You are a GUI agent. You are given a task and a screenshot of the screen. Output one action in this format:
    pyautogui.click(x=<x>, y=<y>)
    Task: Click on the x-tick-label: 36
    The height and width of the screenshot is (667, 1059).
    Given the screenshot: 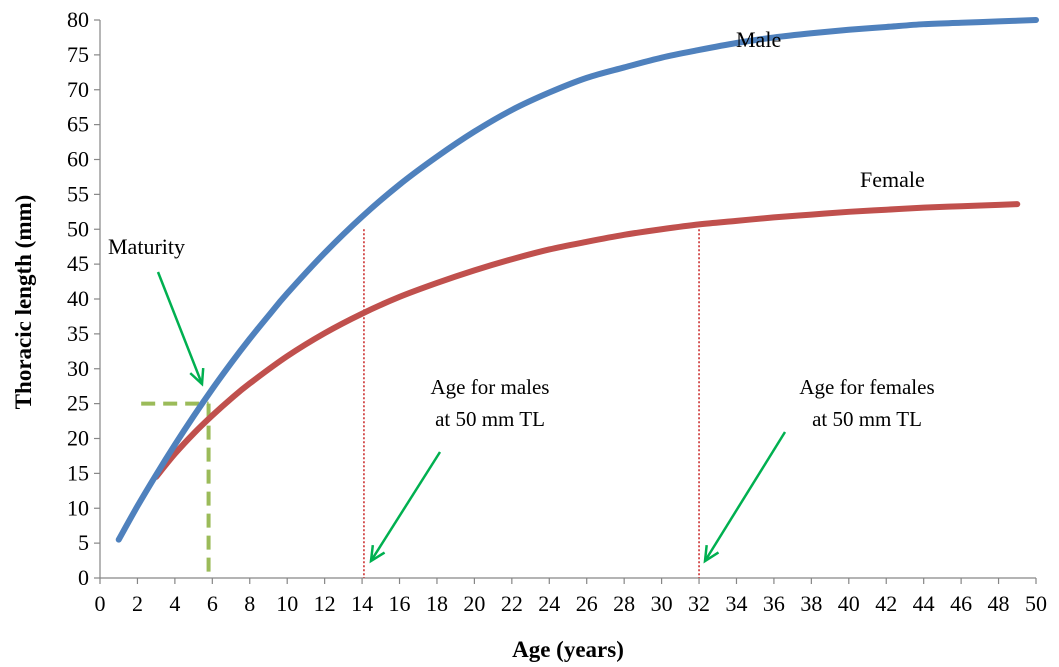 What is the action you would take?
    pyautogui.click(x=774, y=603)
    